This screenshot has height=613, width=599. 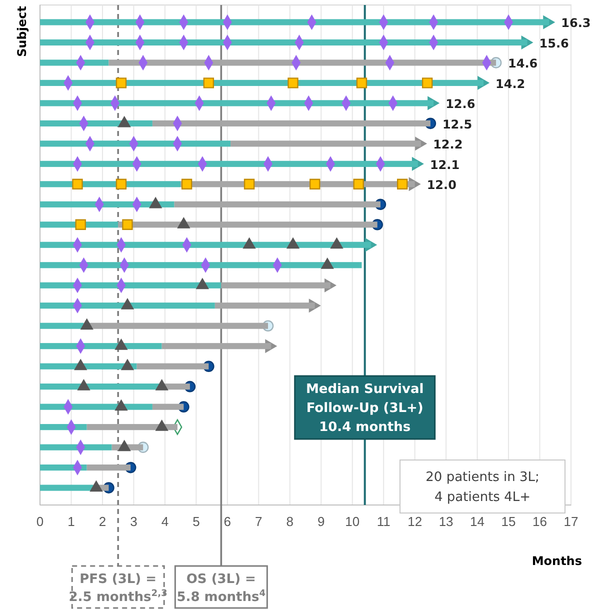 I want to click on ref-line-label: OS (3L) = 5.8 months$^{4}$, so click(x=221, y=588).